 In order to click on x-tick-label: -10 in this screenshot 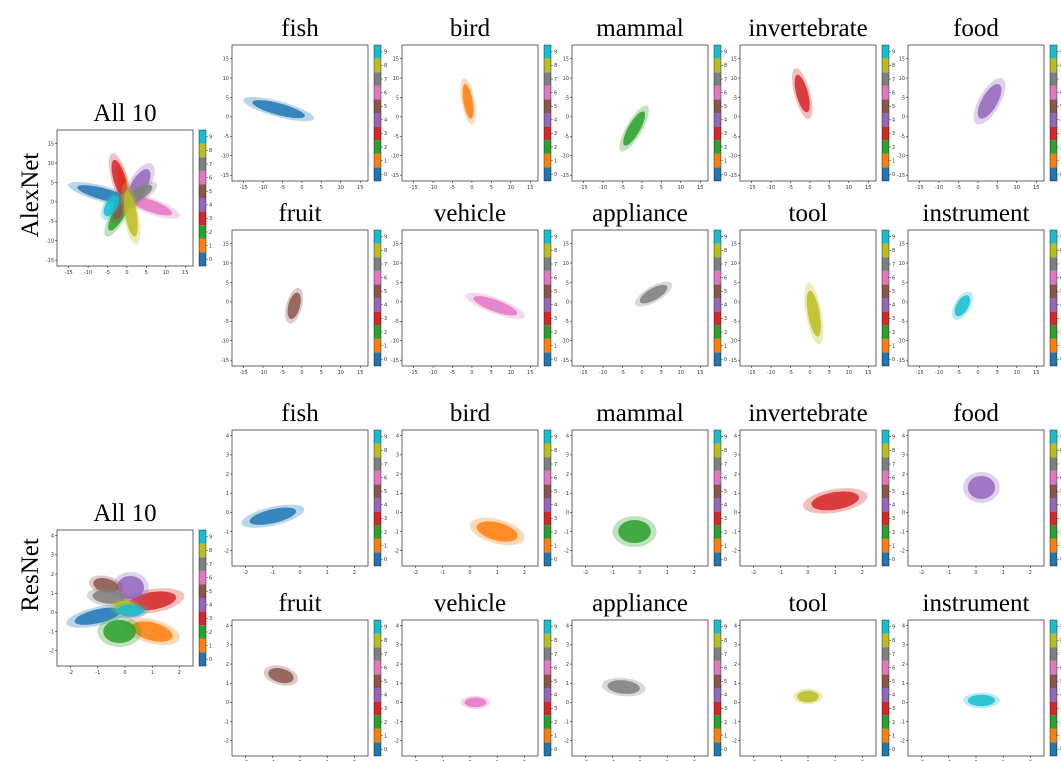, I will do `click(433, 373)`.